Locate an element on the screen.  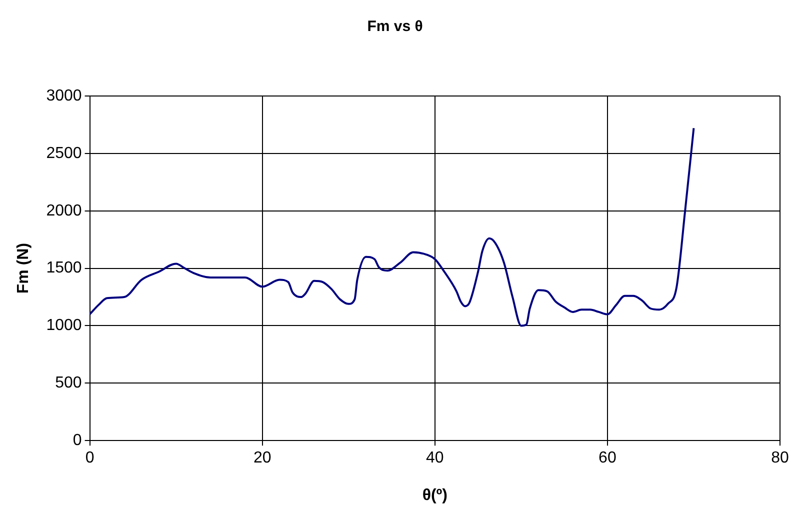
y-tick-label: 1000 is located at coordinates (64, 325).